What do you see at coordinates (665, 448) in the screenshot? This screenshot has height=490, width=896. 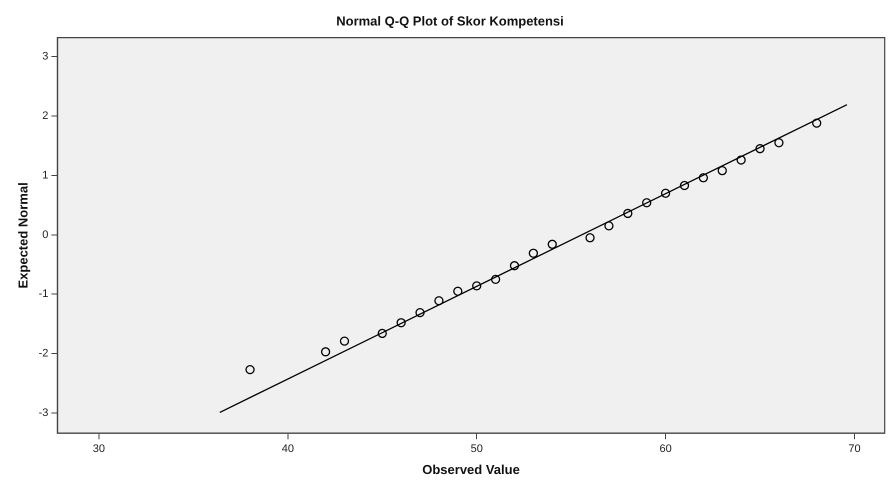 I see `x-tick-label: 60` at bounding box center [665, 448].